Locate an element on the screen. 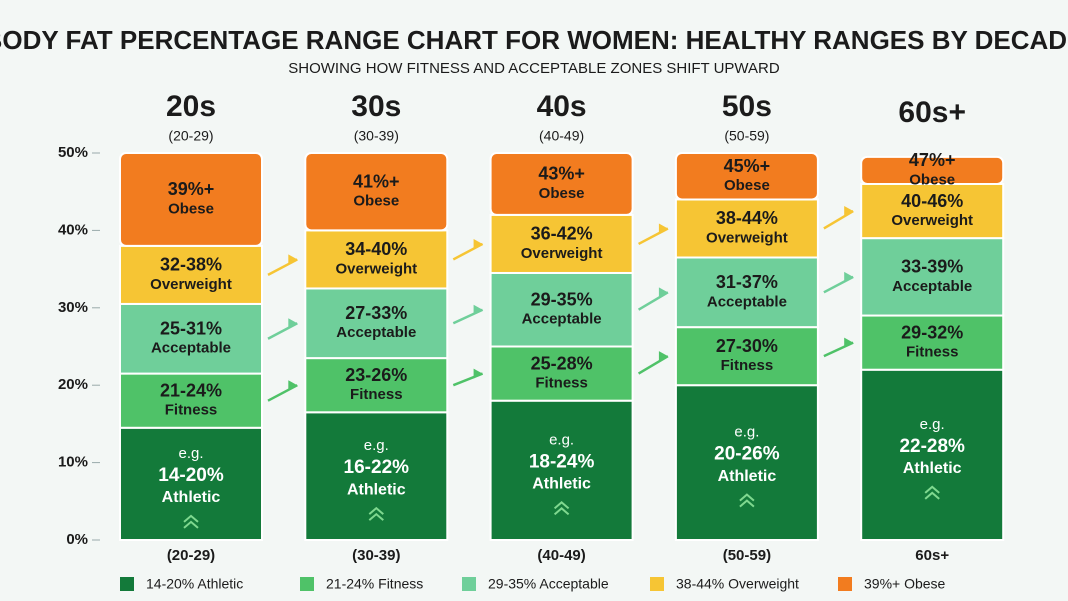  segment-range: 34-40% is located at coordinates (376, 249).